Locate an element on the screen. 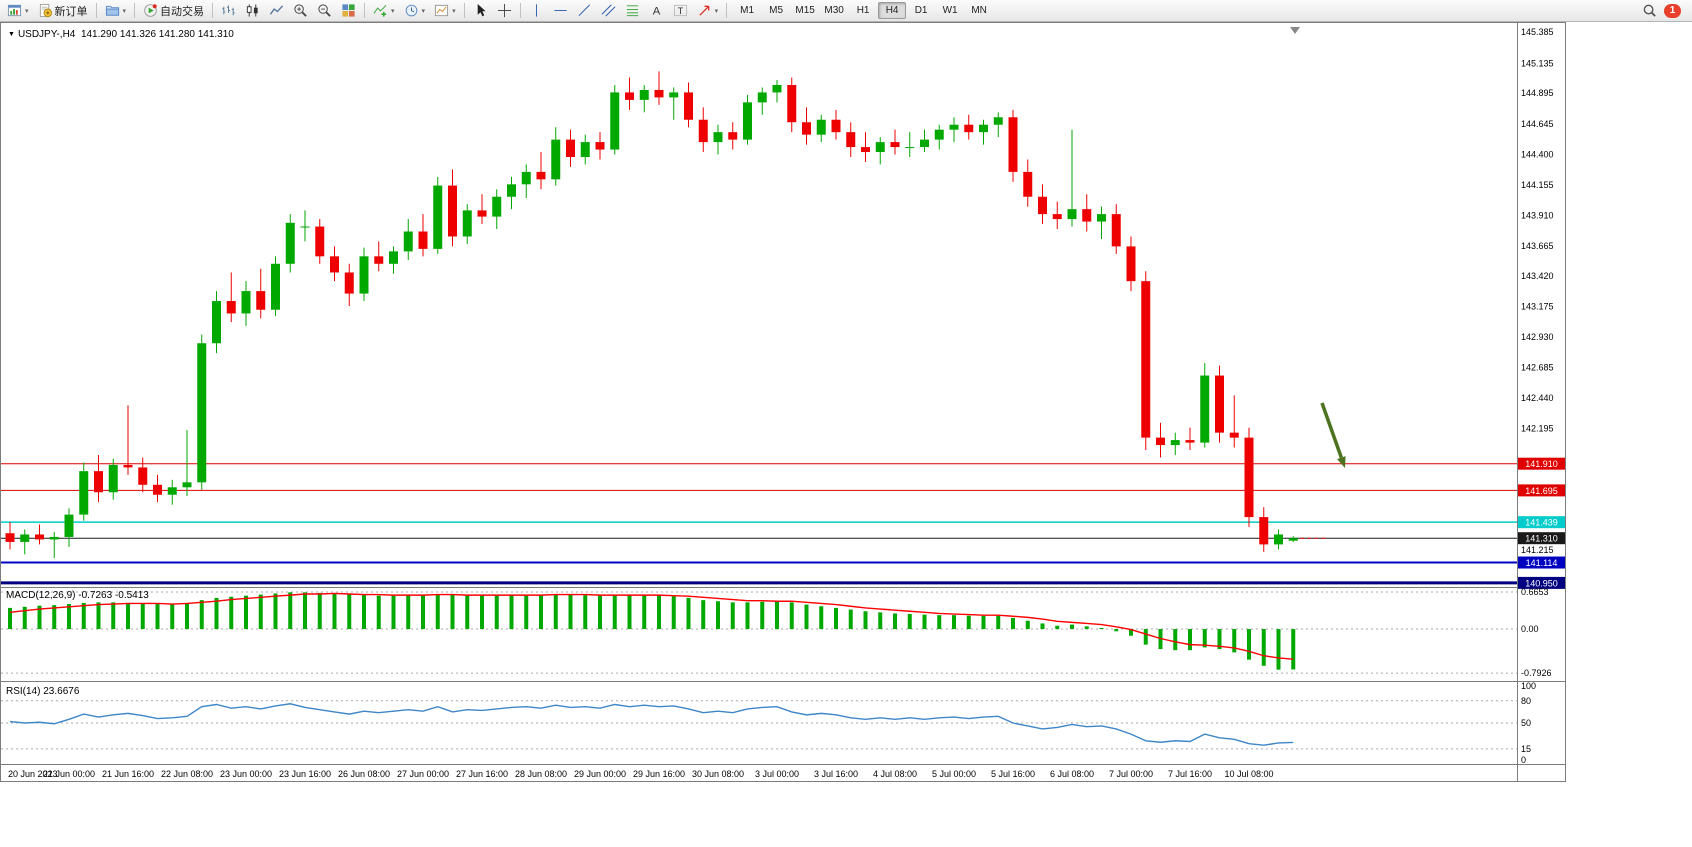 This screenshot has width=1692, height=847. bar-chart-button is located at coordinates (228, 10).